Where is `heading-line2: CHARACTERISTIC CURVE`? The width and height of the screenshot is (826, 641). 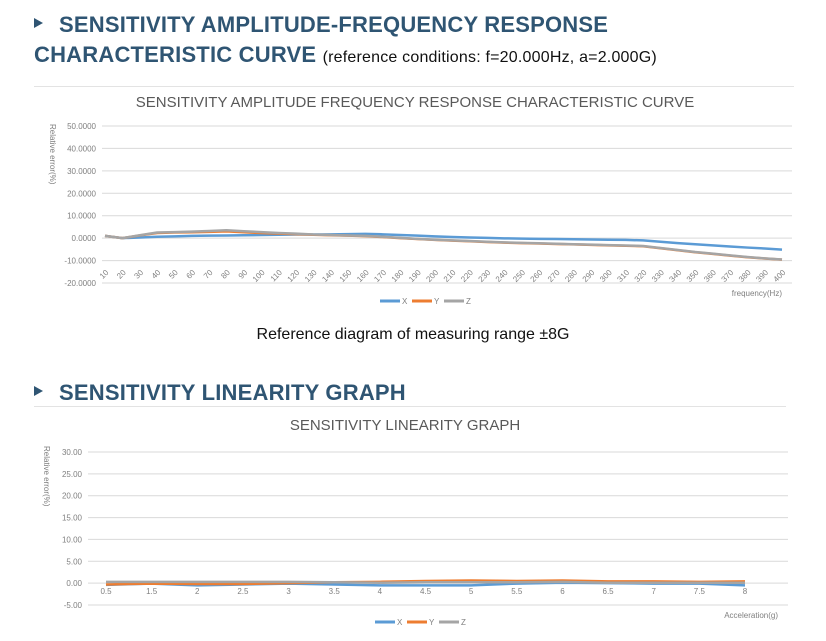 heading-line2: CHARACTERISTIC CURVE is located at coordinates (175, 54).